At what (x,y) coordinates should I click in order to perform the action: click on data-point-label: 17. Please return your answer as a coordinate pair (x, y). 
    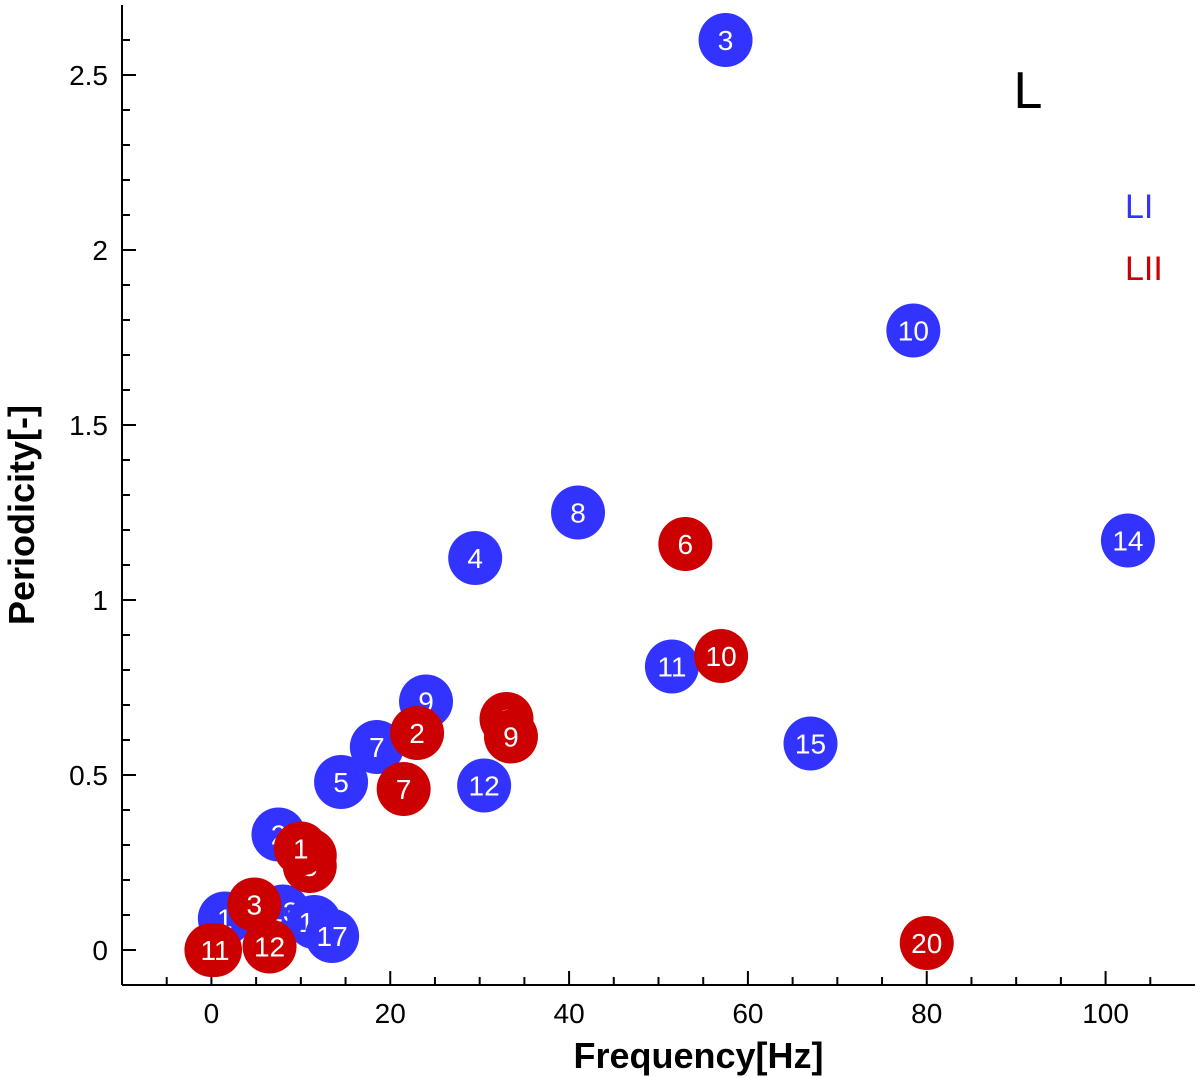
    Looking at the image, I should click on (332, 936).